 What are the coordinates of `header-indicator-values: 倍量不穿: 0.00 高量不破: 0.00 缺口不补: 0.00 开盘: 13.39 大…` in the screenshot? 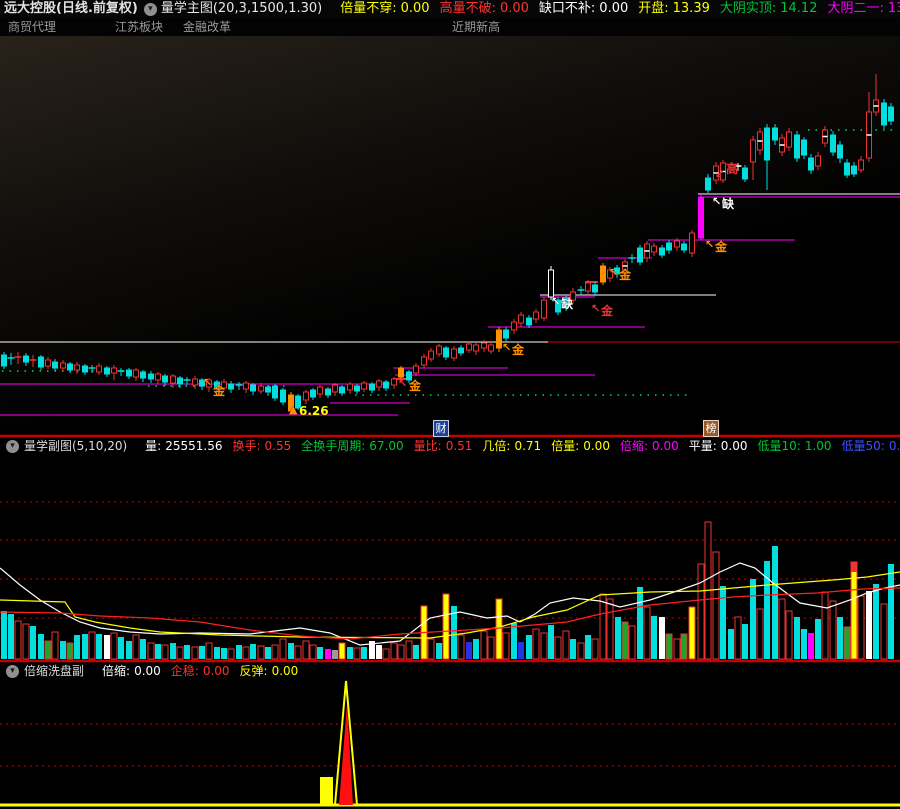 It's located at (615, 9).